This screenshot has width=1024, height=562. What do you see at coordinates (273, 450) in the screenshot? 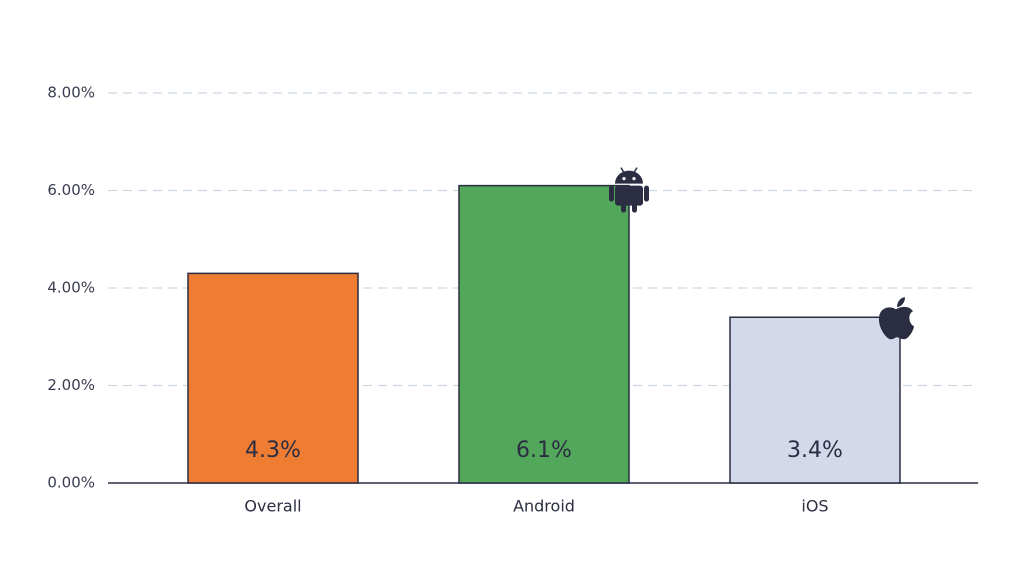
I see `value-label: 4.3%` at bounding box center [273, 450].